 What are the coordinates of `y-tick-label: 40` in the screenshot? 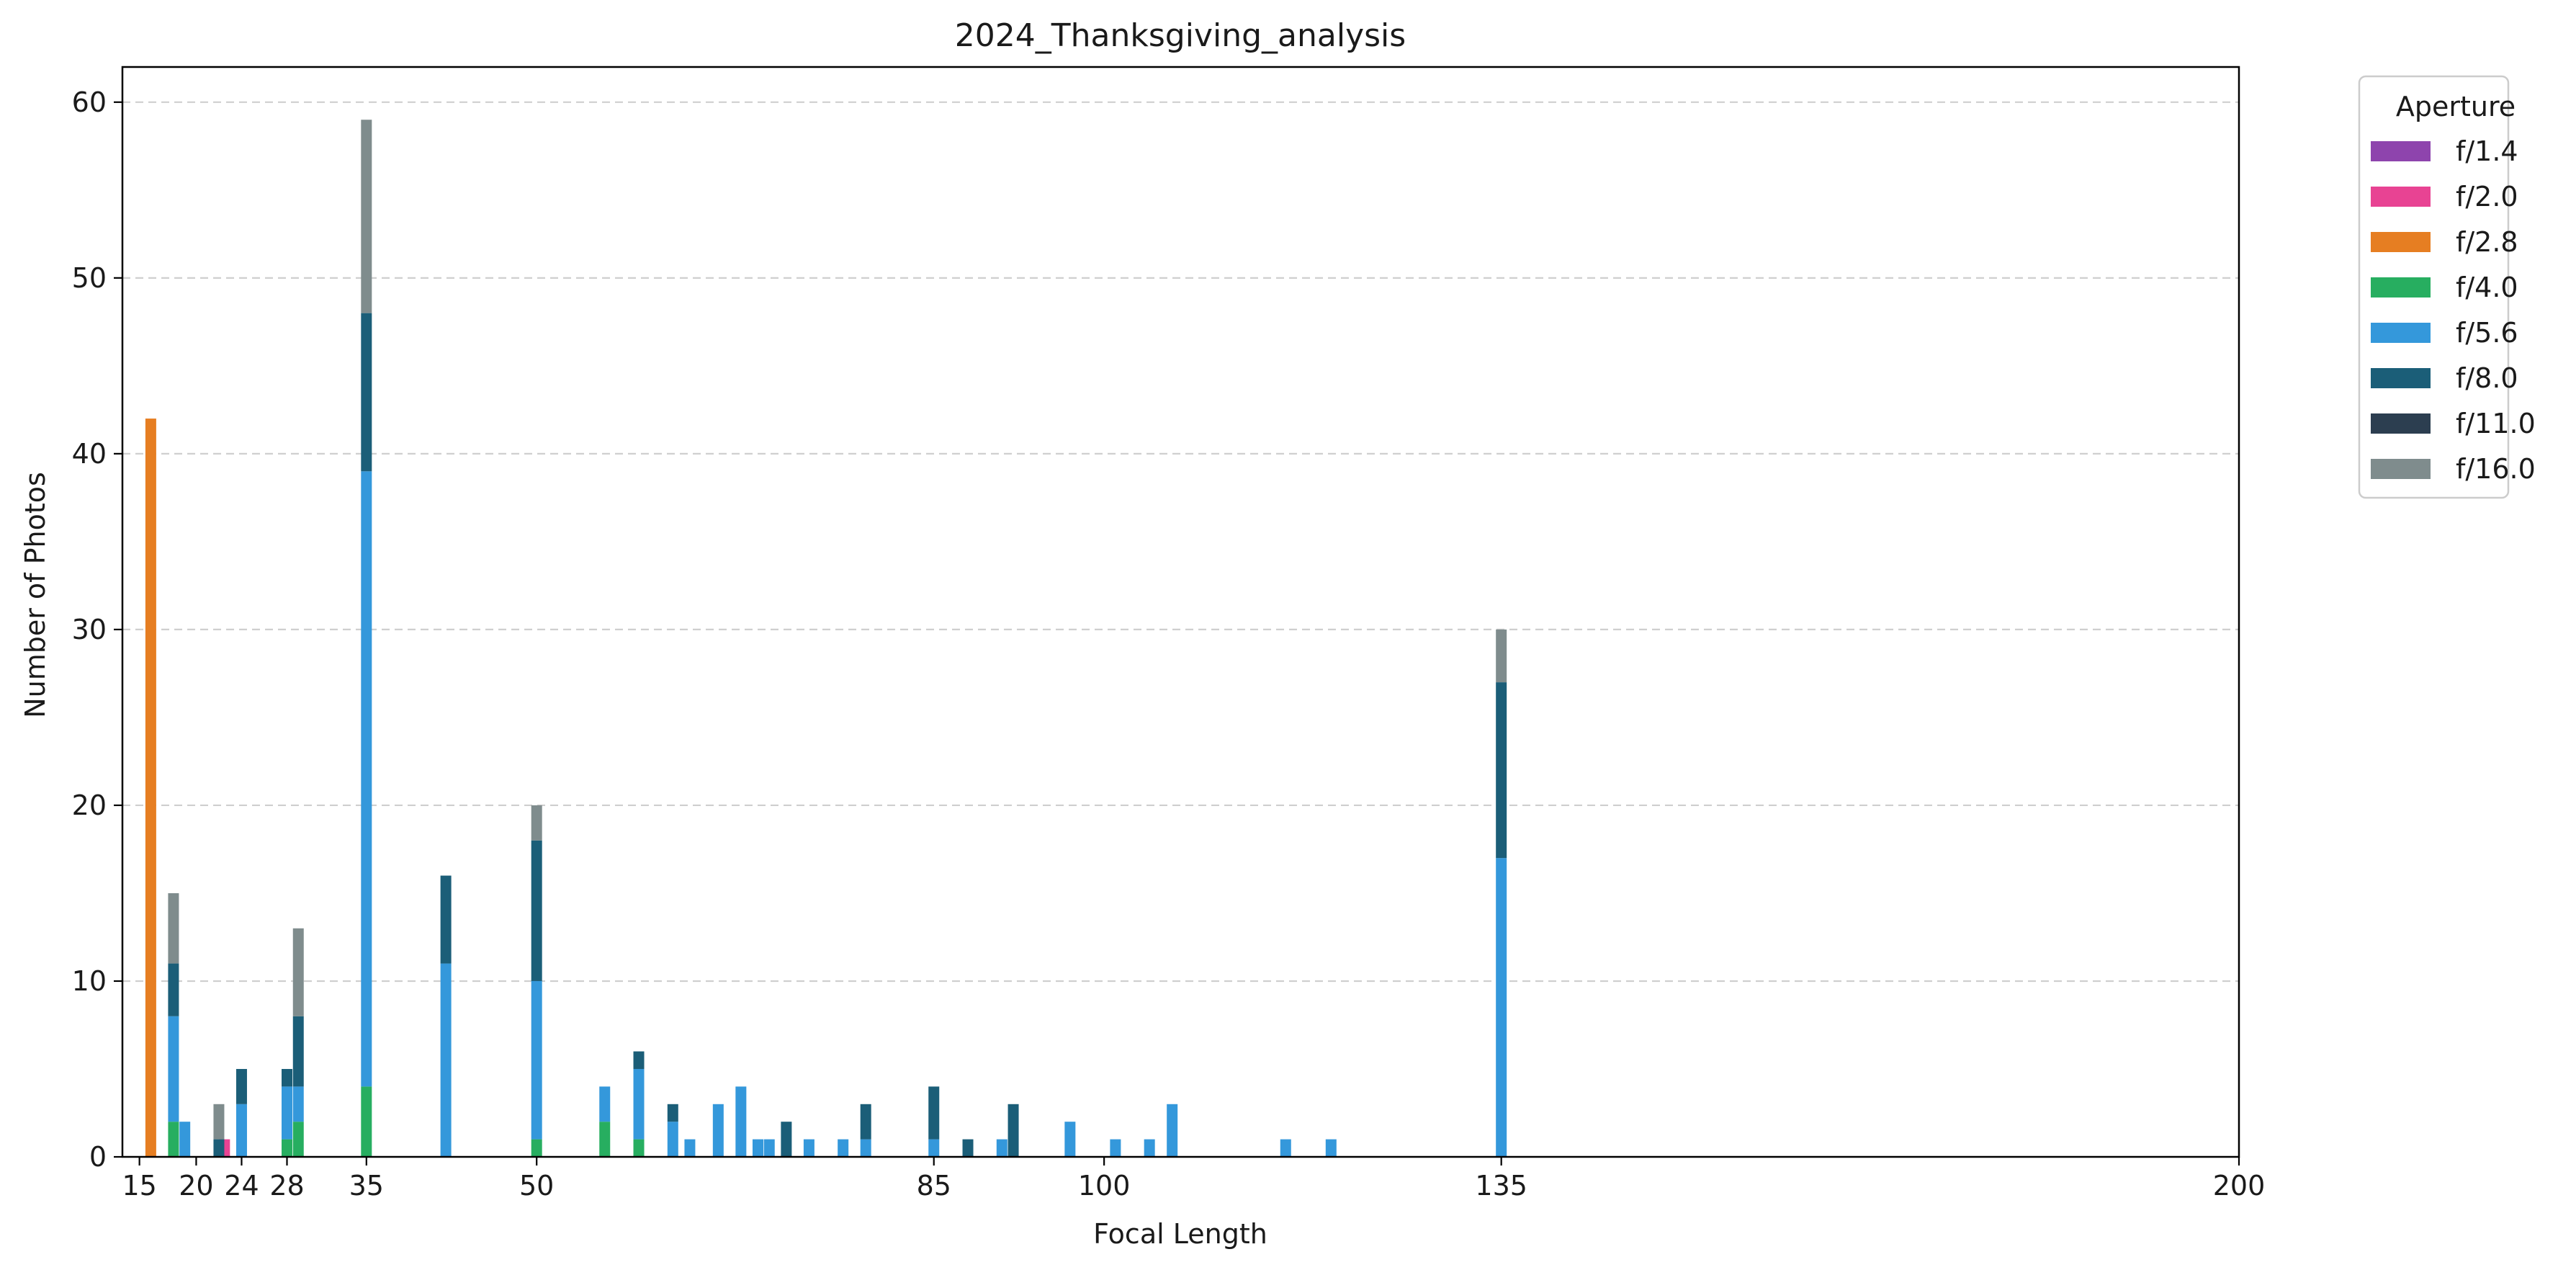 It's located at (89, 454).